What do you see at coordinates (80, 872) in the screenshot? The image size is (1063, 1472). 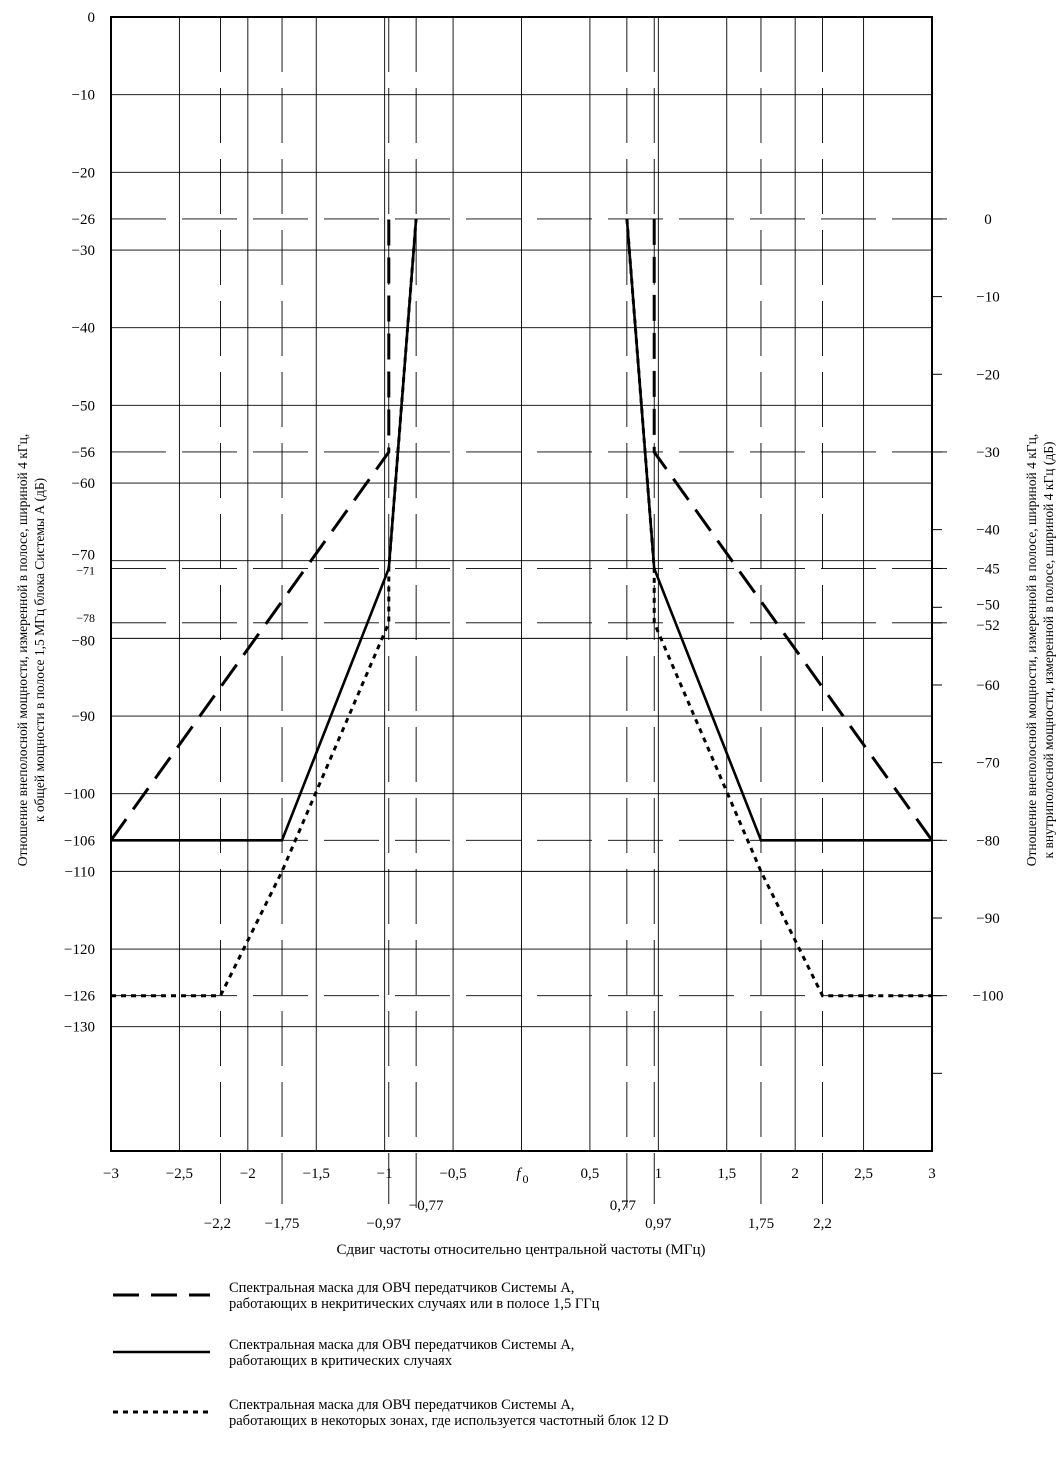 I see `y-left-tick-label: −110` at bounding box center [80, 872].